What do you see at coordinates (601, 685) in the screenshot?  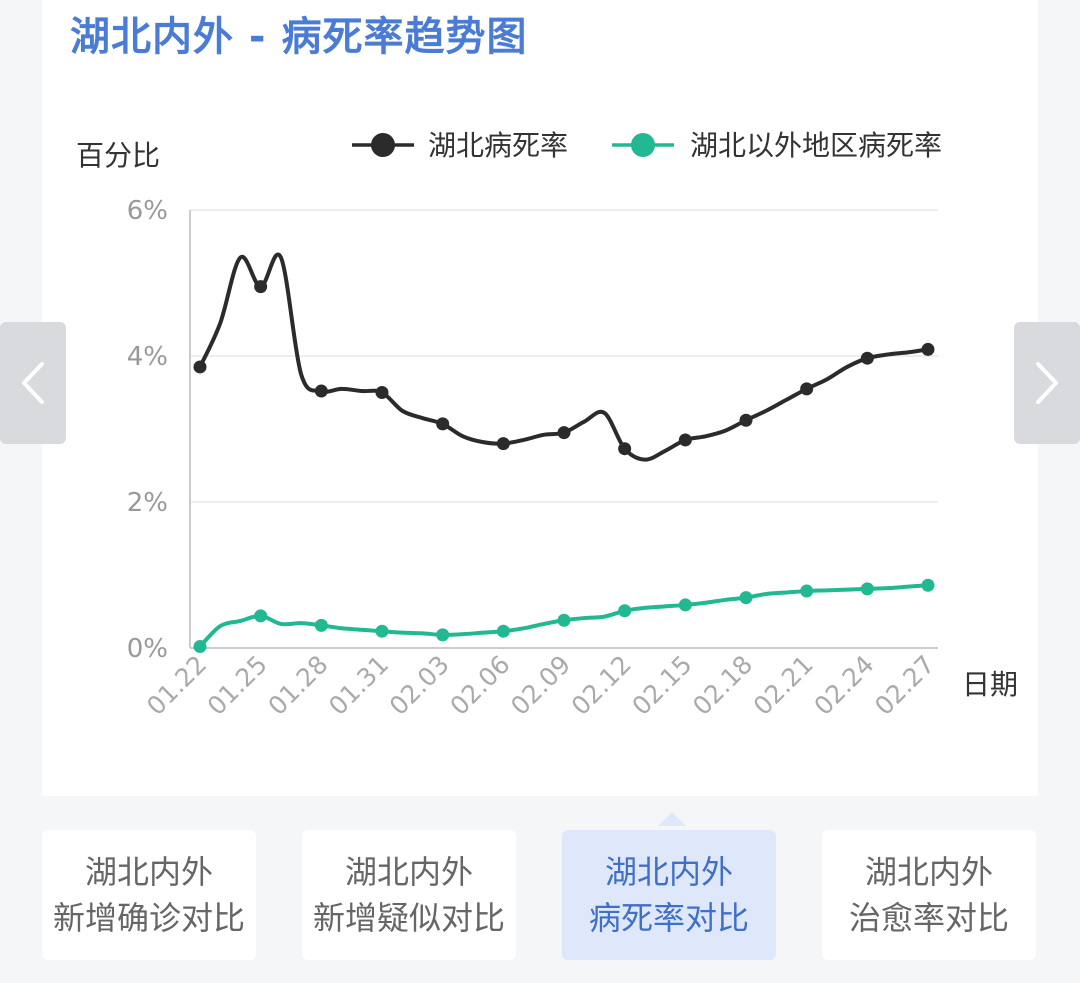 I see `x-tick-label: 02.12` at bounding box center [601, 685].